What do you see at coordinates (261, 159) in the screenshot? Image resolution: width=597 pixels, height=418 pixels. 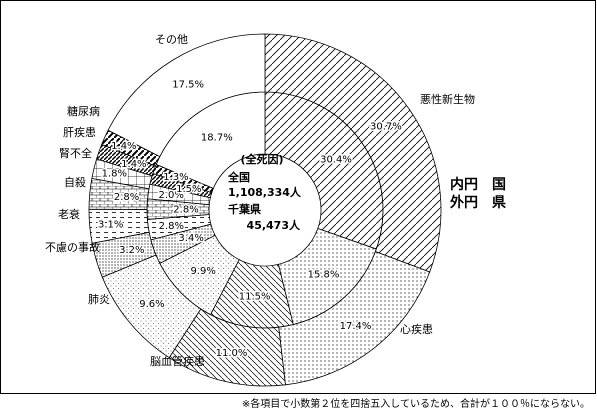 I see `center-text: (全死因)` at bounding box center [261, 159].